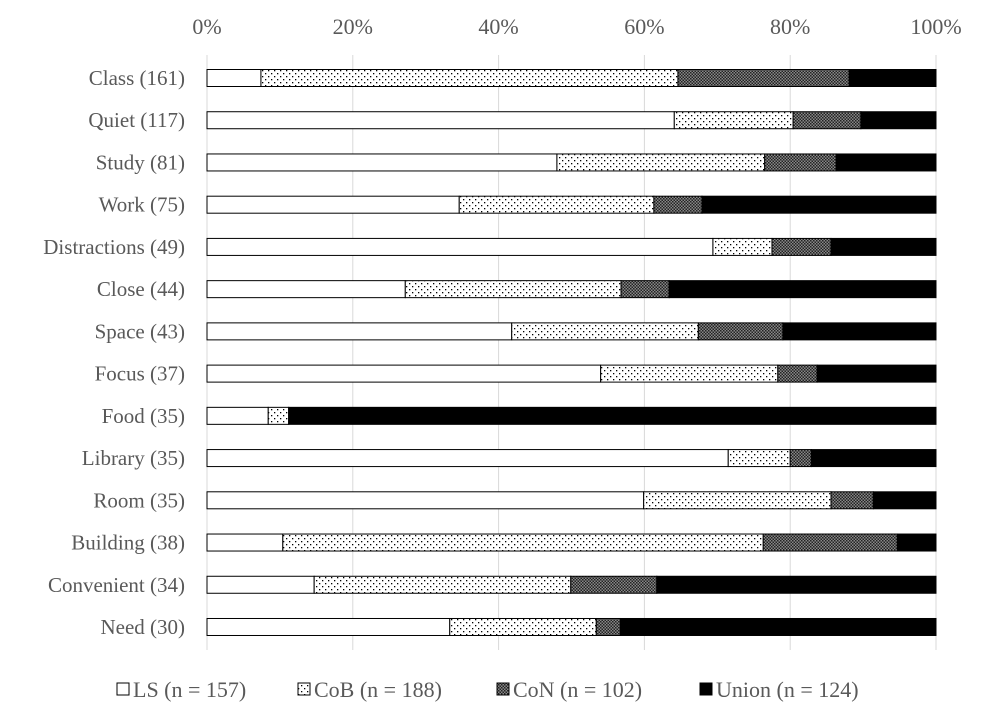  I want to click on category-label: Distractions (49), so click(114, 247).